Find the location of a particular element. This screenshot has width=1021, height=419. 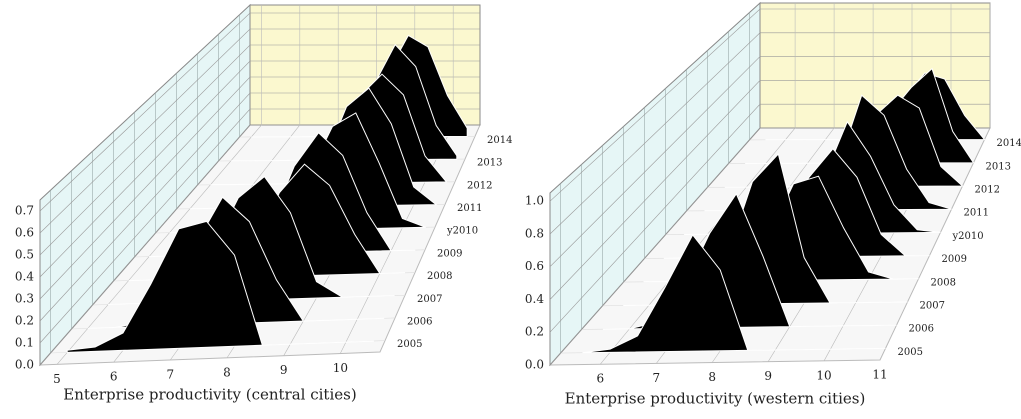

grid-line is located at coordinates (935, 182).